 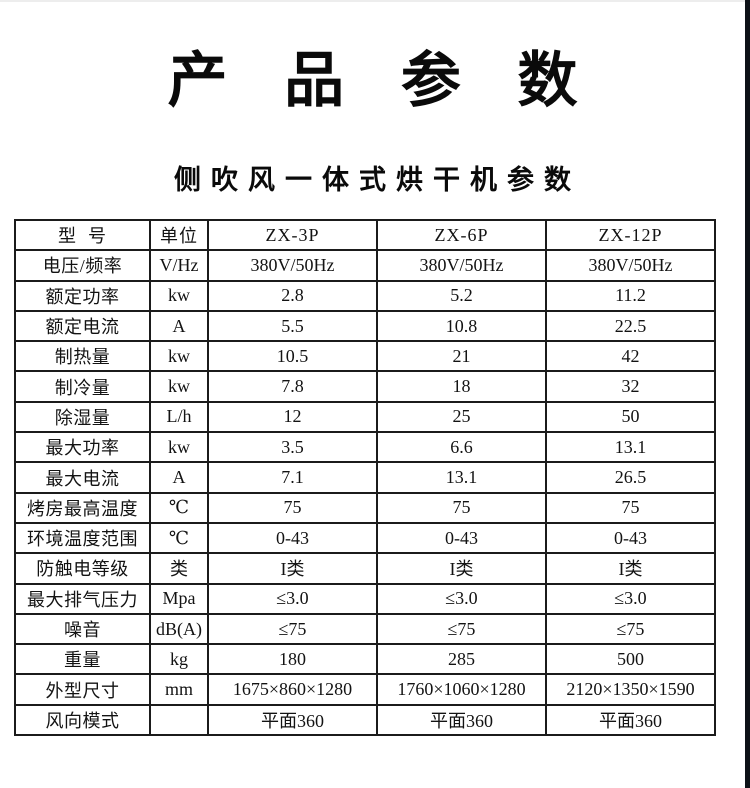 What do you see at coordinates (179, 417) in the screenshot?
I see `spec-unit: L/h` at bounding box center [179, 417].